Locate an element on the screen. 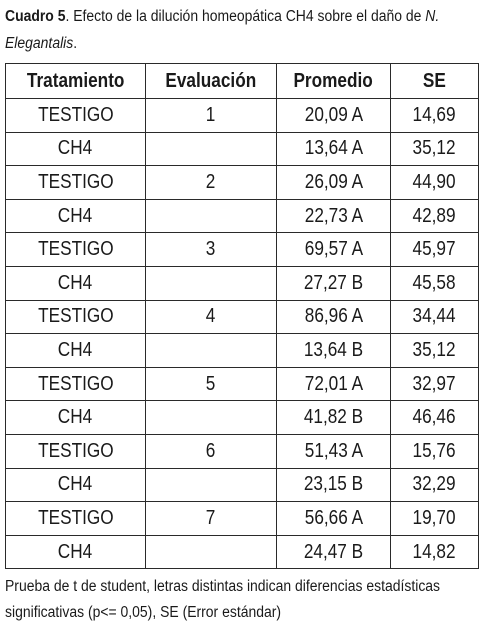  cell-promedio: 72,01 A is located at coordinates (333, 384).